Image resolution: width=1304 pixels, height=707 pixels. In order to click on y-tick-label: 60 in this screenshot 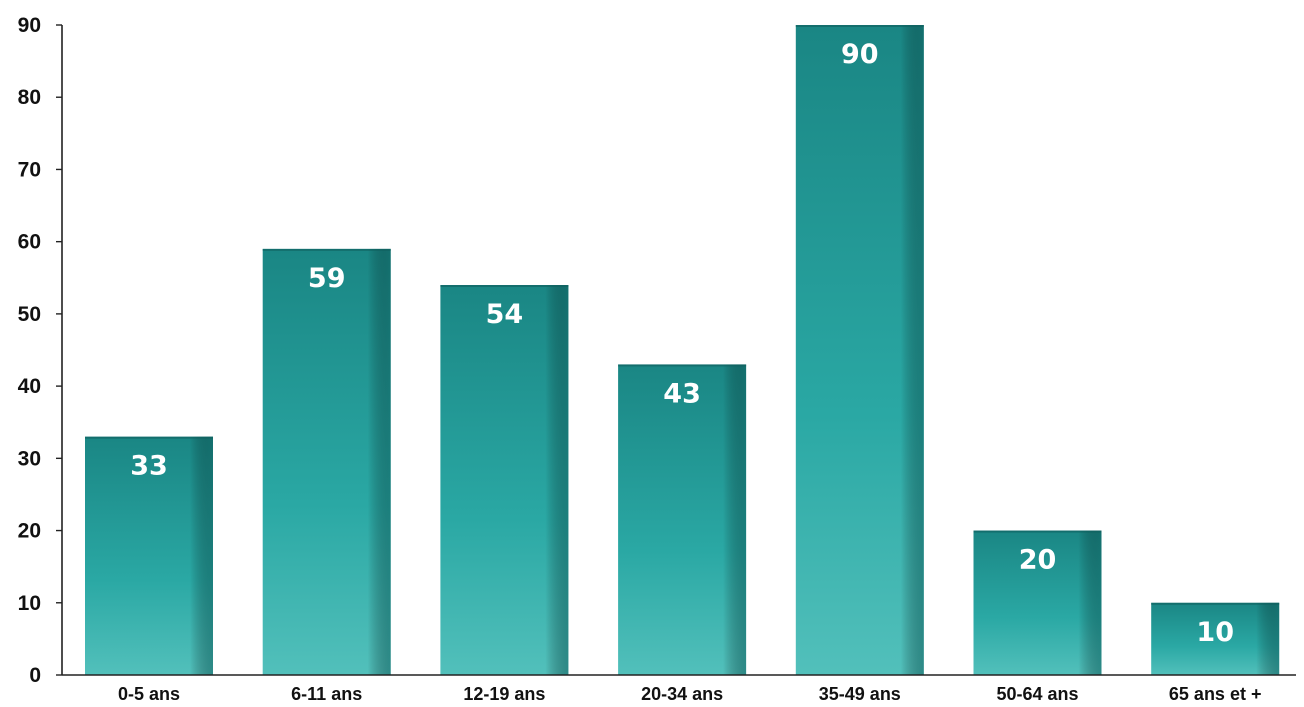, I will do `click(29, 242)`.